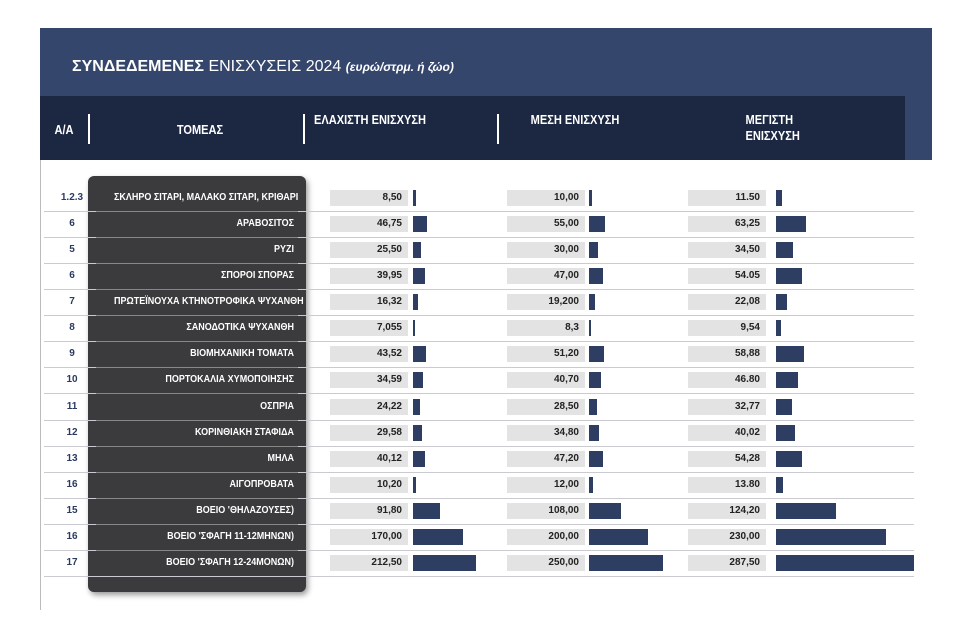 The image size is (960, 620). What do you see at coordinates (727, 562) in the screenshot?
I see `value-label: 287,50` at bounding box center [727, 562].